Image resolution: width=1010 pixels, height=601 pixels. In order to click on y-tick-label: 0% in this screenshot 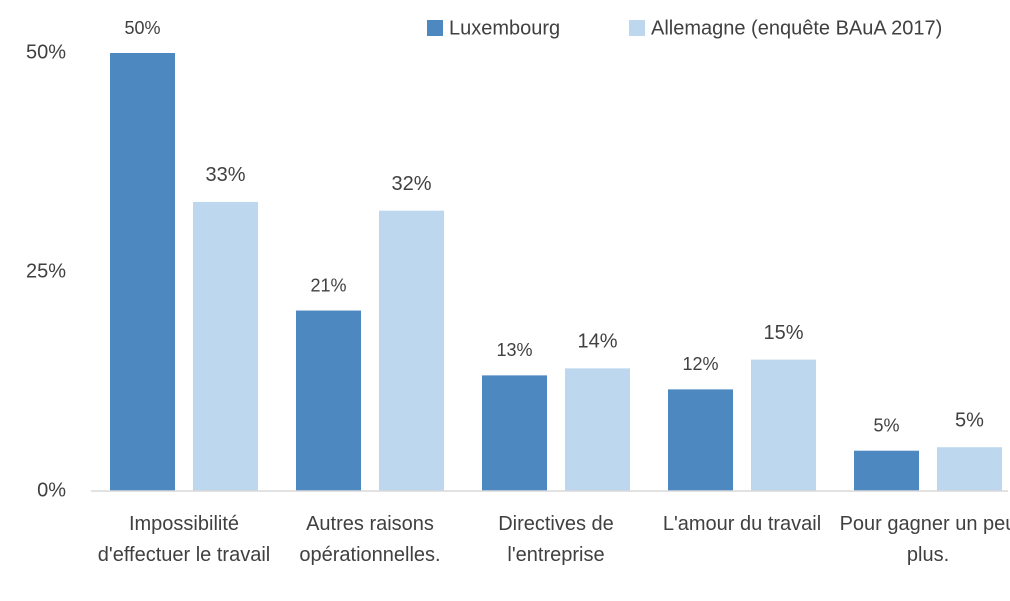, I will do `click(51, 490)`.